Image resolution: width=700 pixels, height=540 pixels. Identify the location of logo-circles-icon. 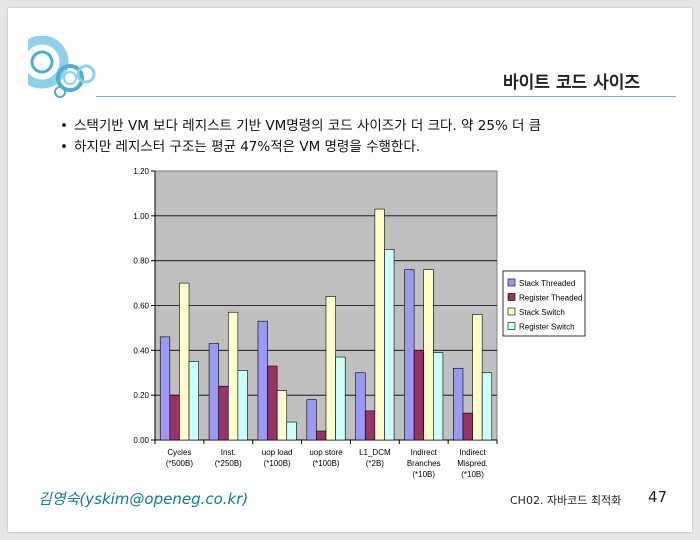
(62, 67).